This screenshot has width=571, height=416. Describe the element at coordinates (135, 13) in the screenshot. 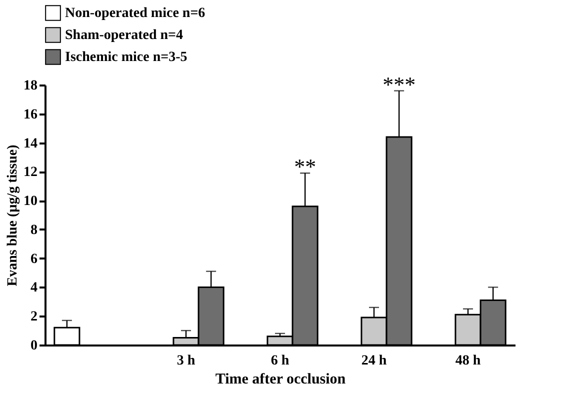

I see `legend-label: Non-operated mice n=6` at that location.